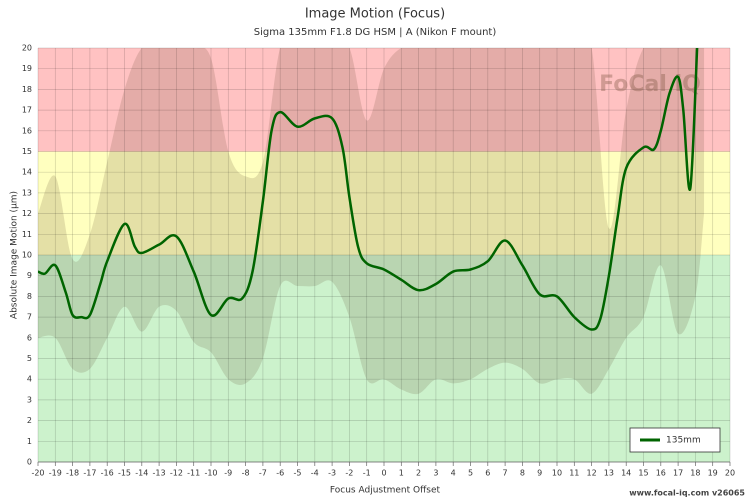 The width and height of the screenshot is (750, 500). I want to click on x-tick-label: 17, so click(678, 473).